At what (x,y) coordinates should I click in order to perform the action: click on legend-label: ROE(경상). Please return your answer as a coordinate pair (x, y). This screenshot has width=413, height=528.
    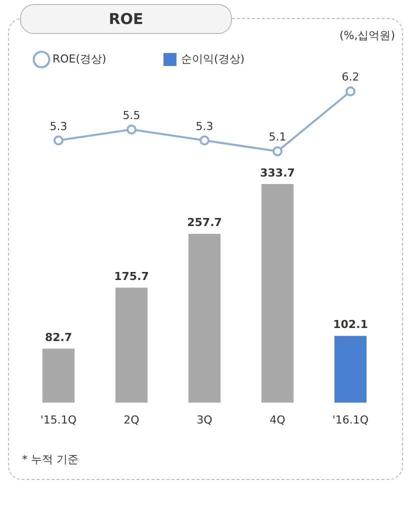
    Looking at the image, I should click on (79, 59).